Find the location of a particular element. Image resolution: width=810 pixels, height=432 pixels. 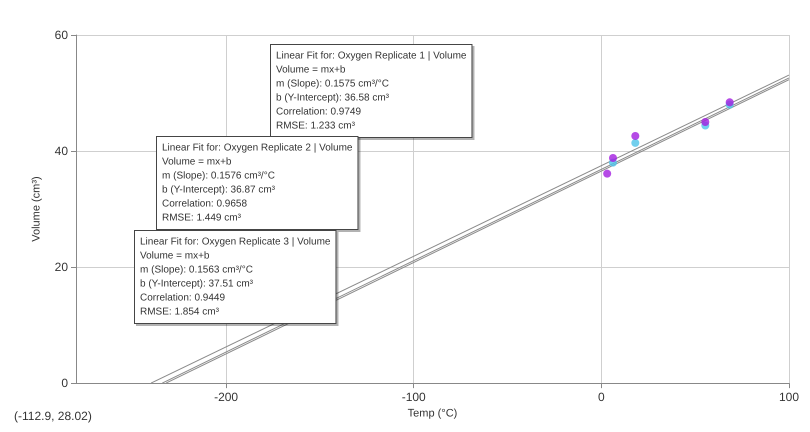

x-axis-title: Temp (°C) is located at coordinates (433, 414).